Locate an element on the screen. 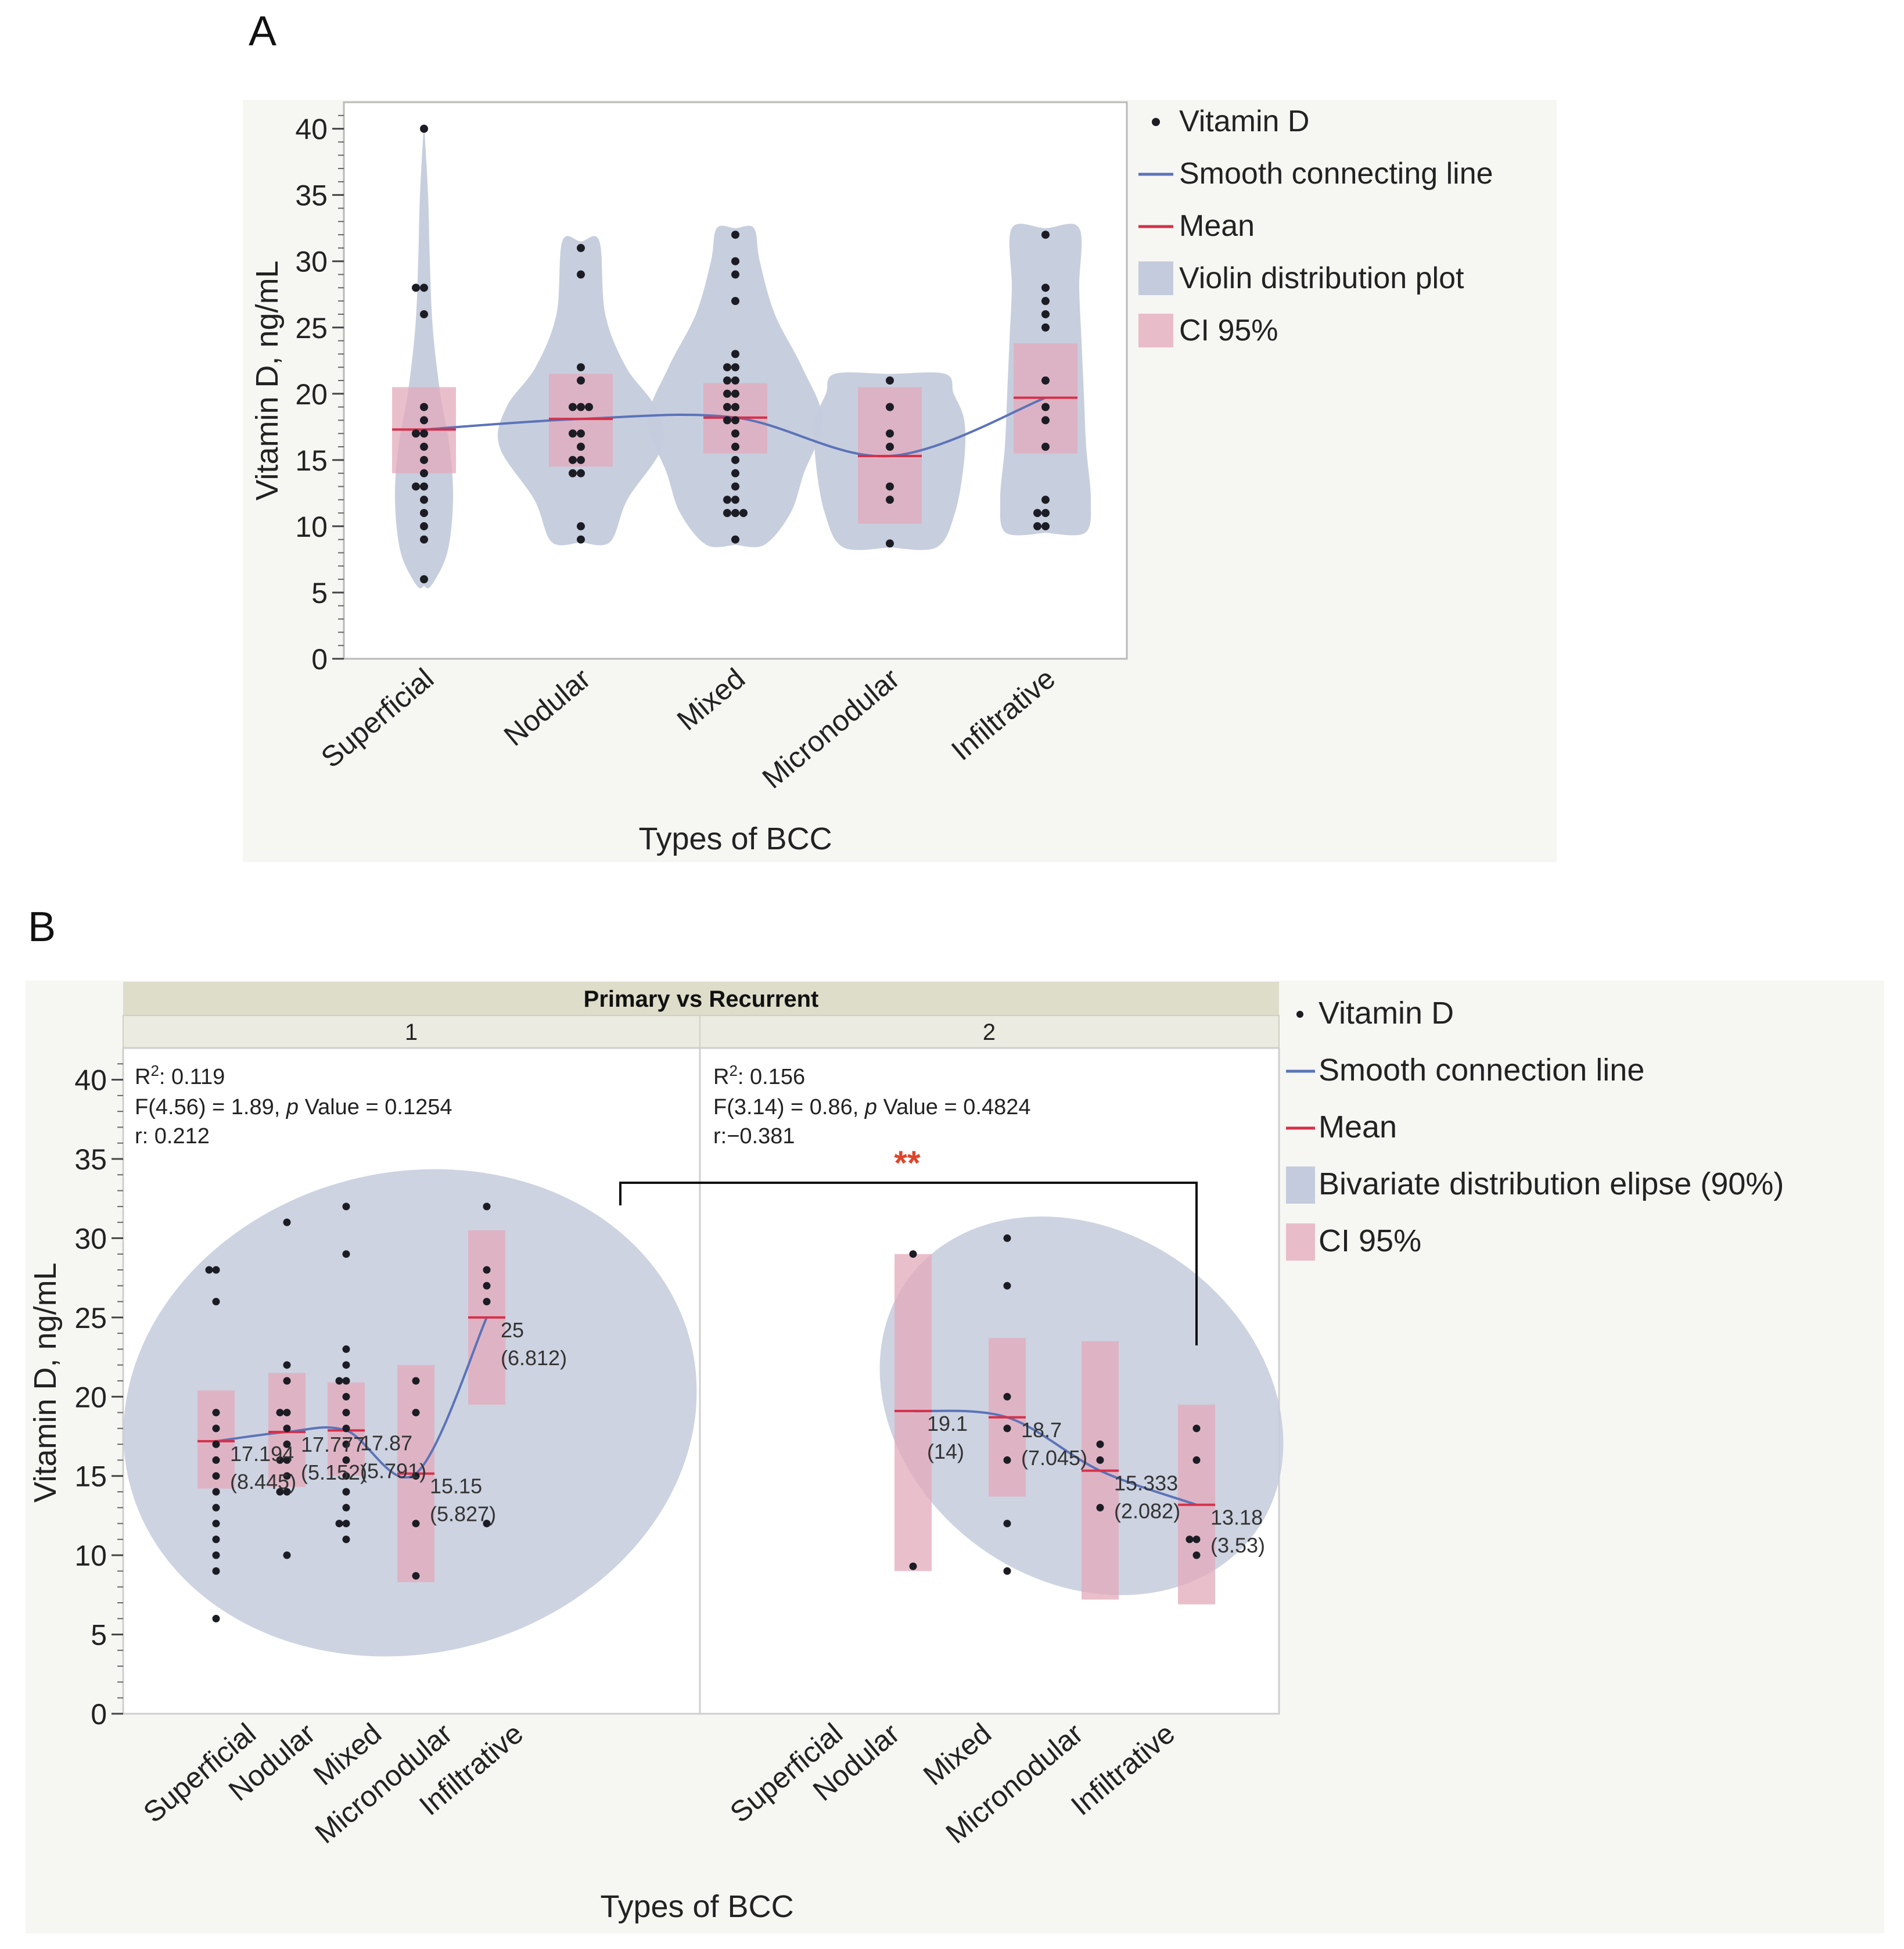  f-test-stat: F(3.14) = 0.86, p Value = 0.4824 is located at coordinates (871, 1107).